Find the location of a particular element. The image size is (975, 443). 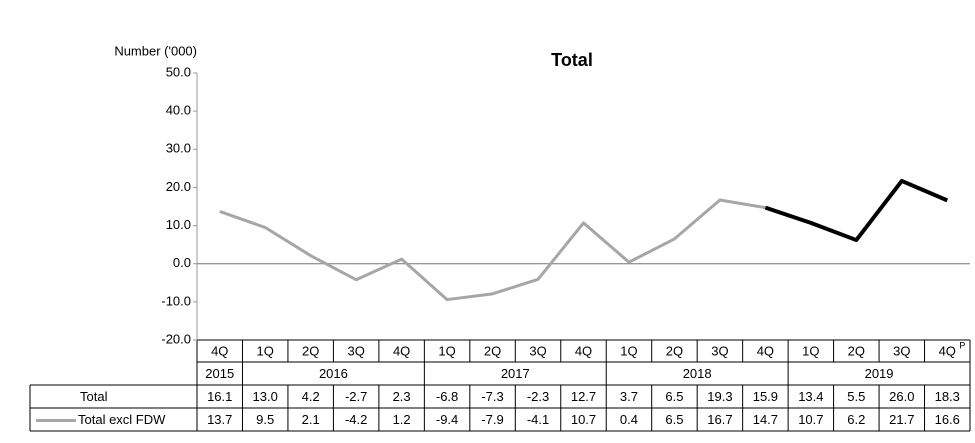

y-tick-label: 30.0 is located at coordinates (178, 148).